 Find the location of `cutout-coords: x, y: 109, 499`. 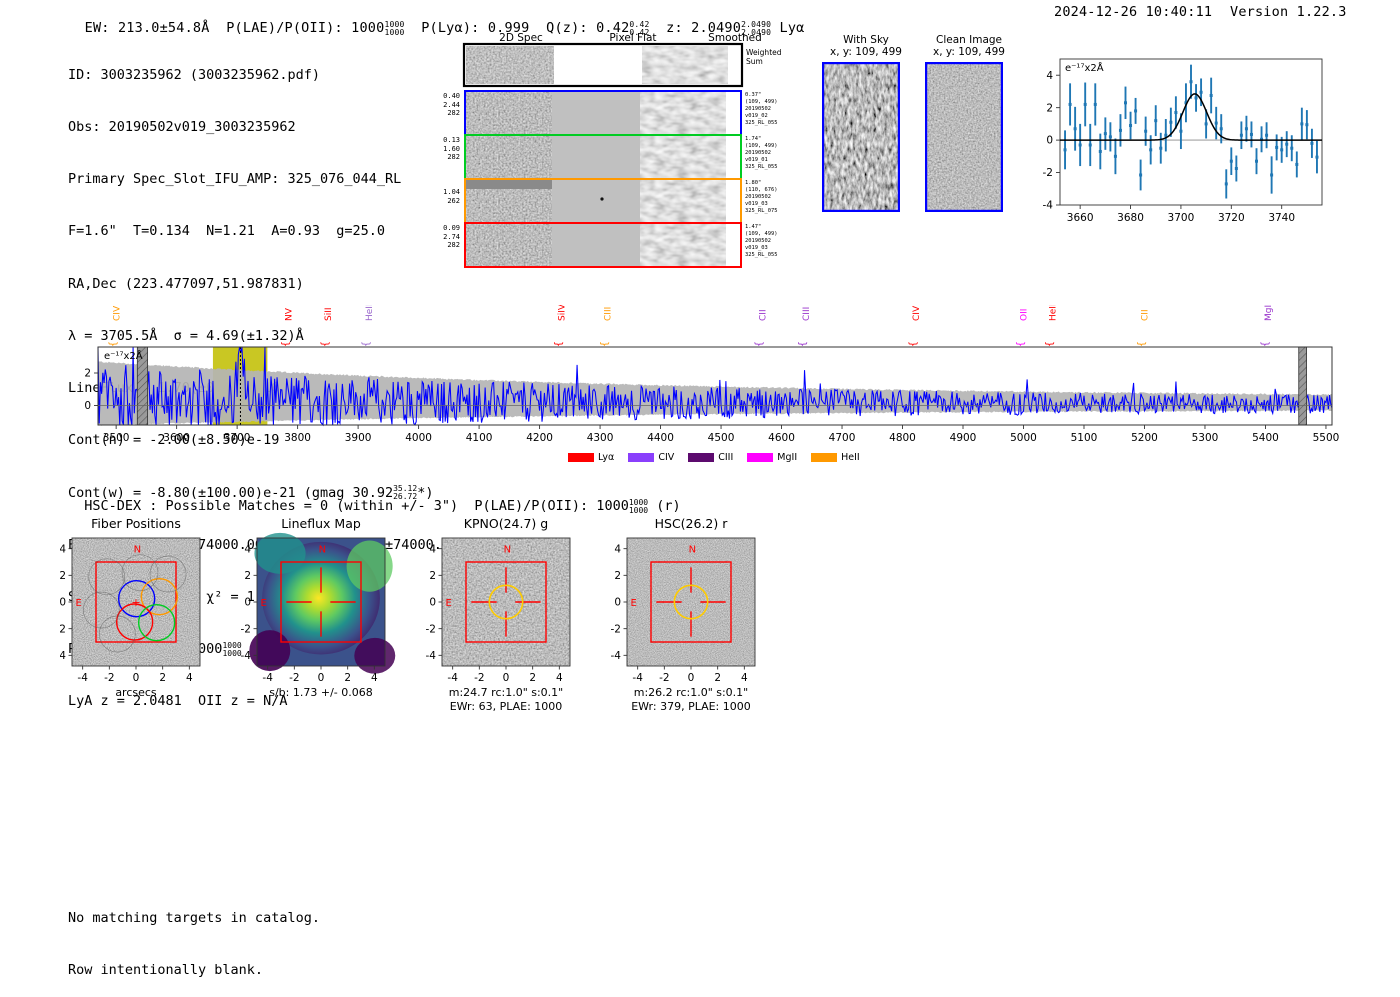

cutout-coords: x, y: 109, 499 is located at coordinates (866, 52).